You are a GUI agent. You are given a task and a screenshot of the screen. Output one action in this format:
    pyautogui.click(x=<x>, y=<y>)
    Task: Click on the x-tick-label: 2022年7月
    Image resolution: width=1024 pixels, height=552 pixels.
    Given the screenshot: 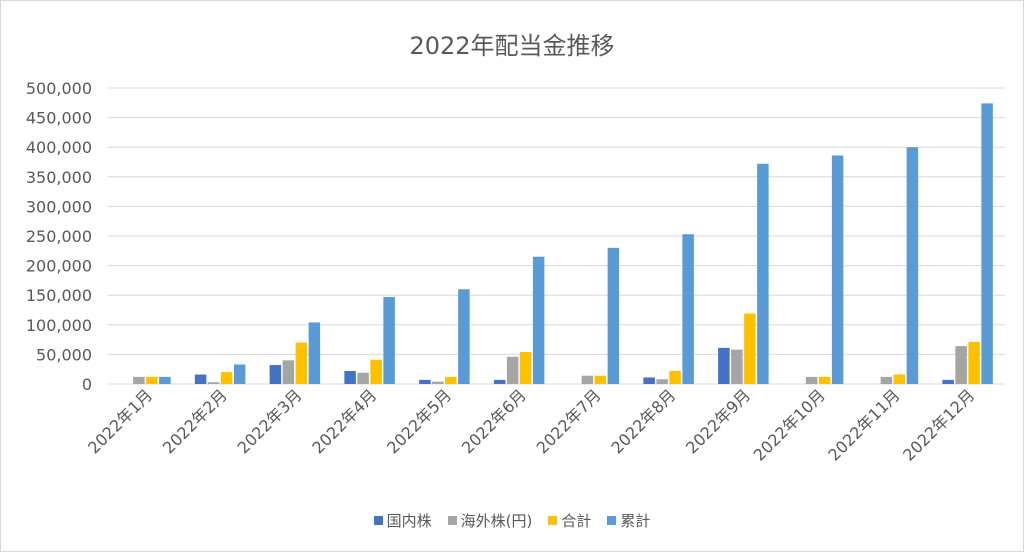 What is the action you would take?
    pyautogui.click(x=569, y=421)
    